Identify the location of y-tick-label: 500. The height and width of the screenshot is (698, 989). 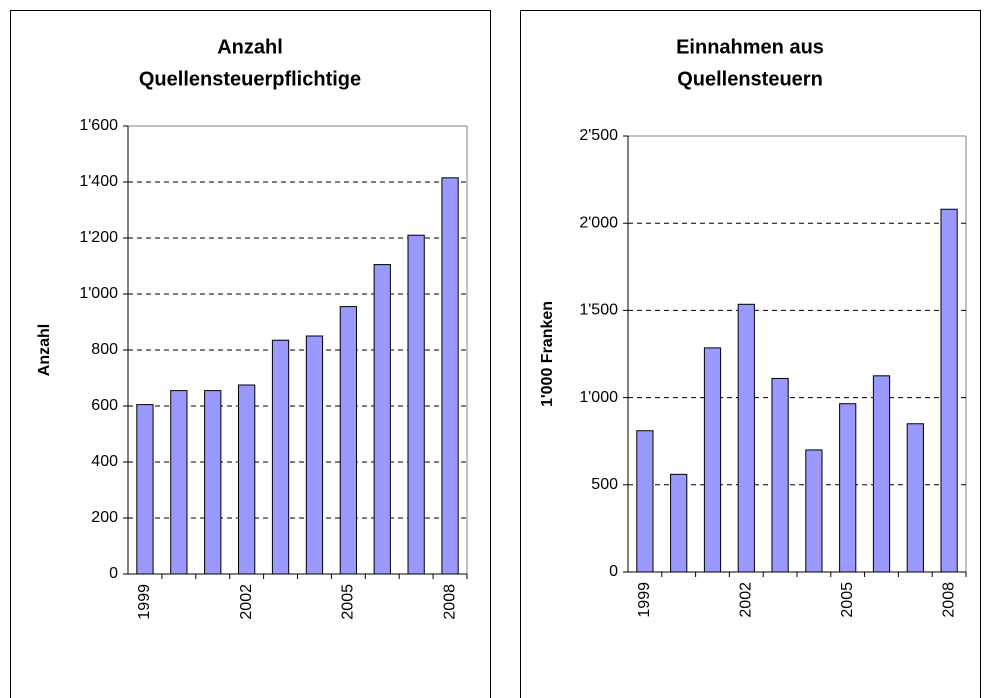
(604, 484).